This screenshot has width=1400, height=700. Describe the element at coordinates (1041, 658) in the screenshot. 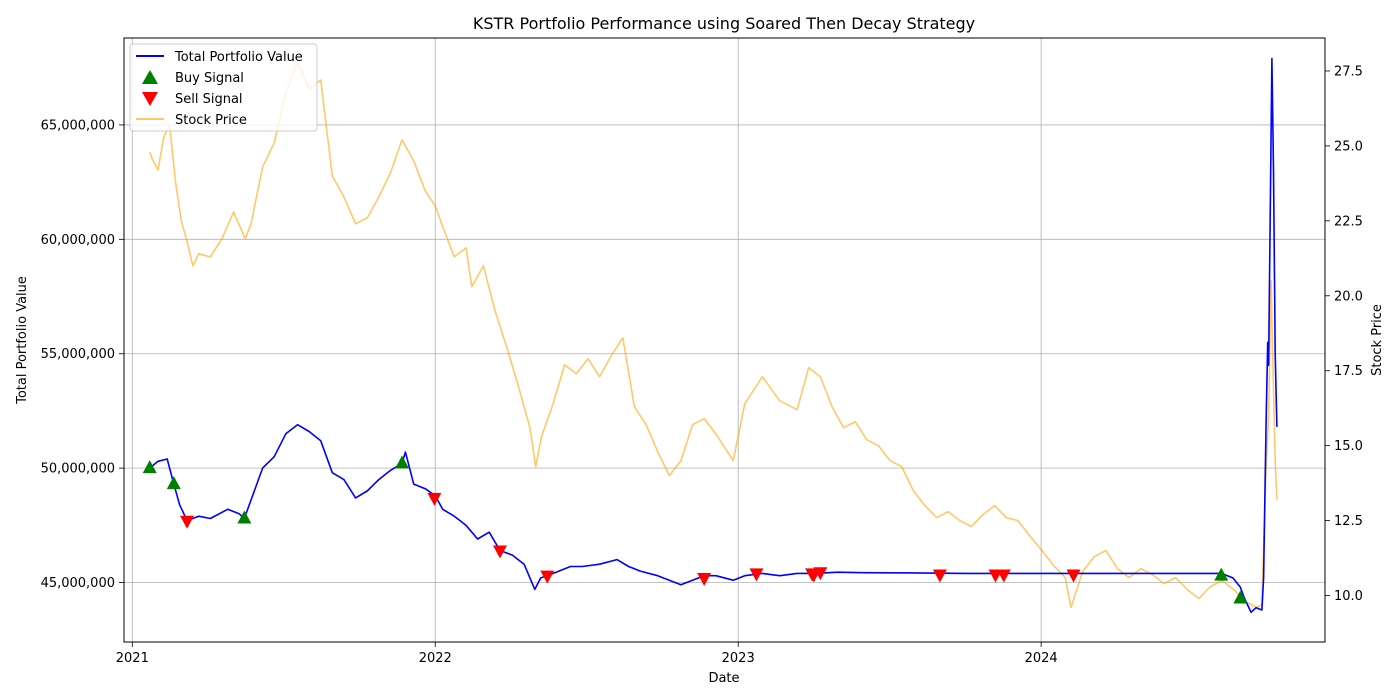

I see `x-tick-label: 2024` at that location.